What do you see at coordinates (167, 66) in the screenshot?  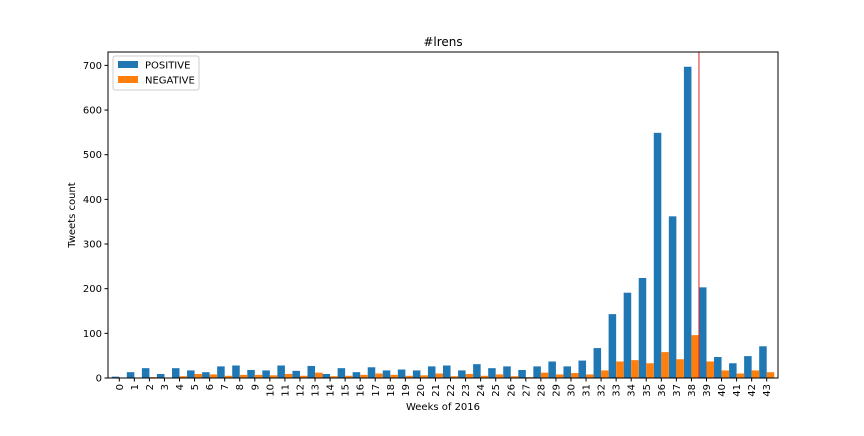 I see `legend-label-positive: POSITIVE` at bounding box center [167, 66].